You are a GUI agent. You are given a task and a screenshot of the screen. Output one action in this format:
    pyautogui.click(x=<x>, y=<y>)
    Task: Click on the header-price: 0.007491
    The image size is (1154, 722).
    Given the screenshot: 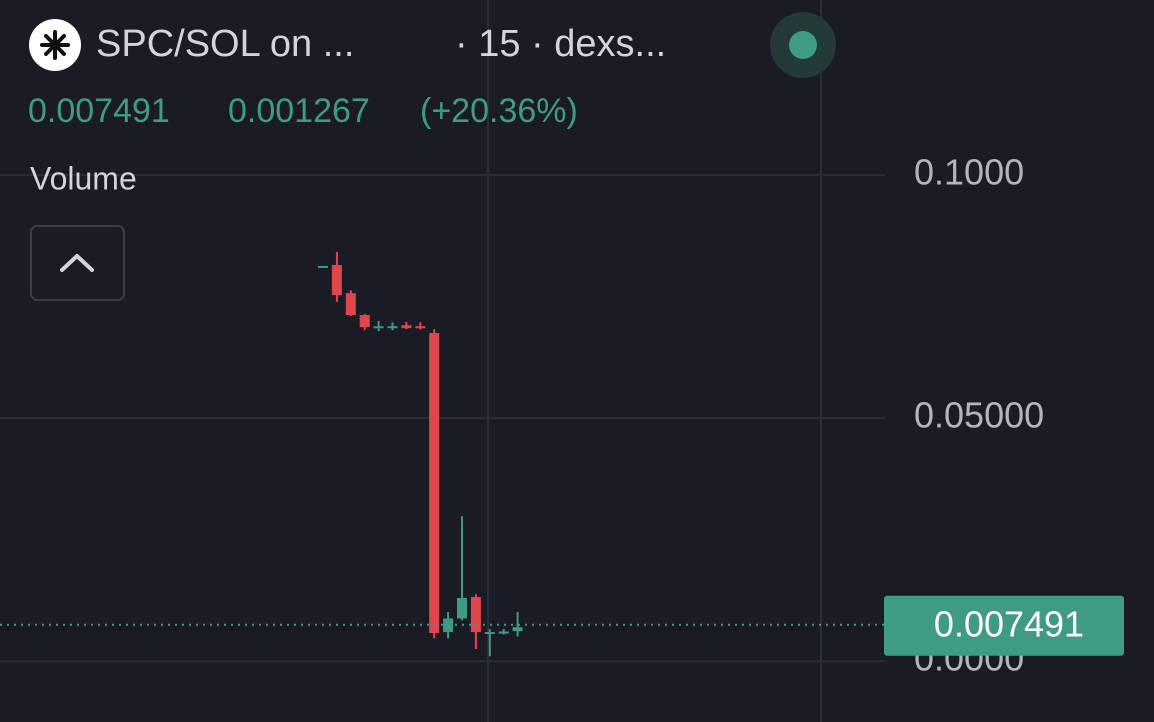 What is the action you would take?
    pyautogui.click(x=99, y=111)
    